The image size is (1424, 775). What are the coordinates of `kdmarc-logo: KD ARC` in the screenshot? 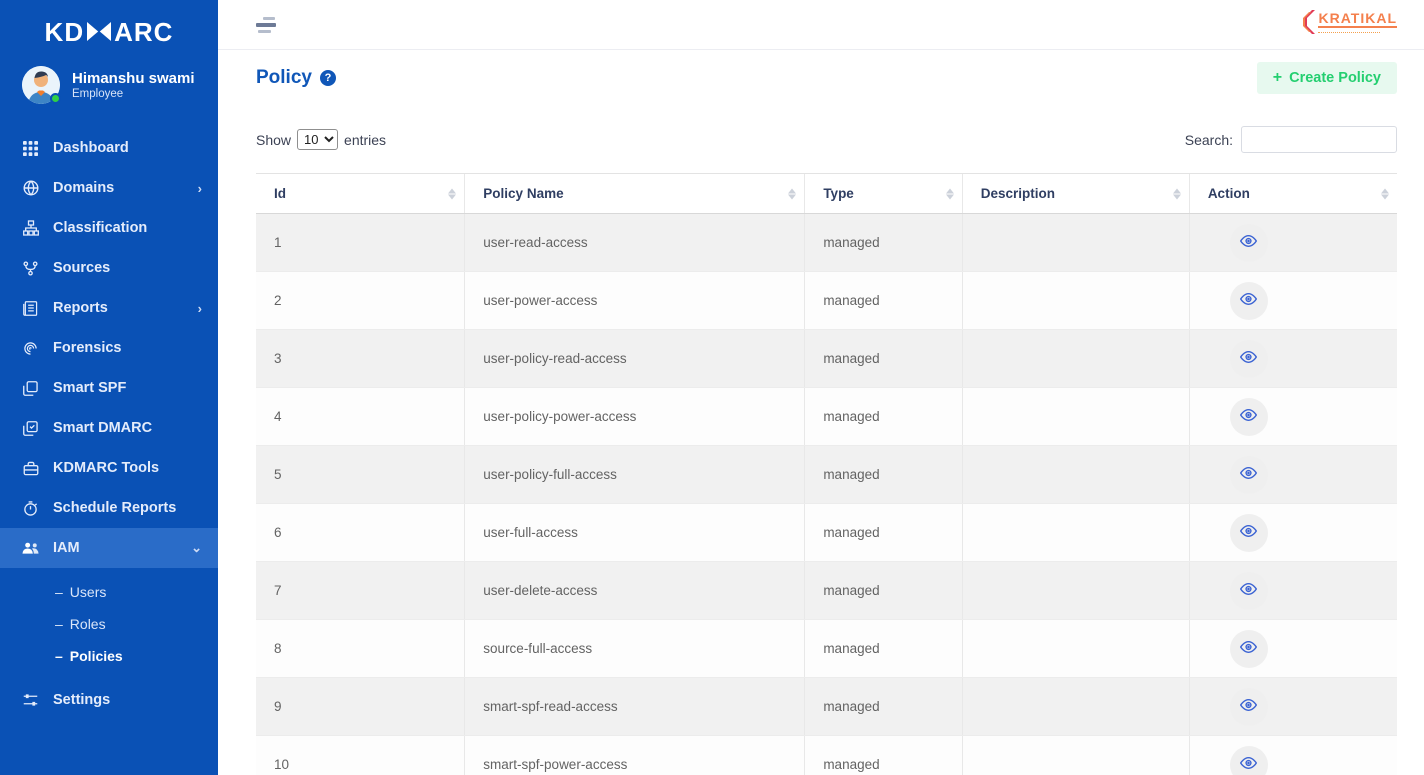 It's located at (109, 28).